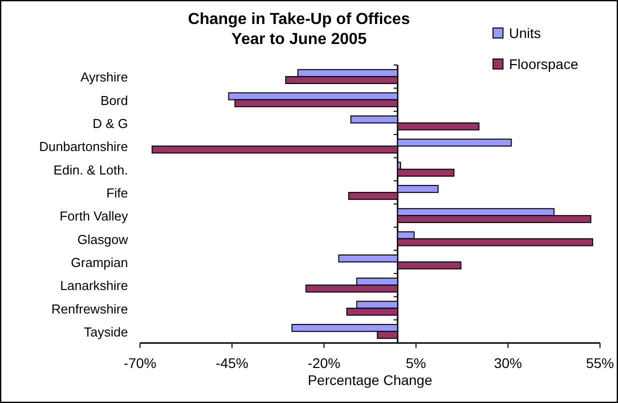 Image resolution: width=618 pixels, height=403 pixels. What do you see at coordinates (600, 363) in the screenshot?
I see `x-tick-label: 55%` at bounding box center [600, 363].